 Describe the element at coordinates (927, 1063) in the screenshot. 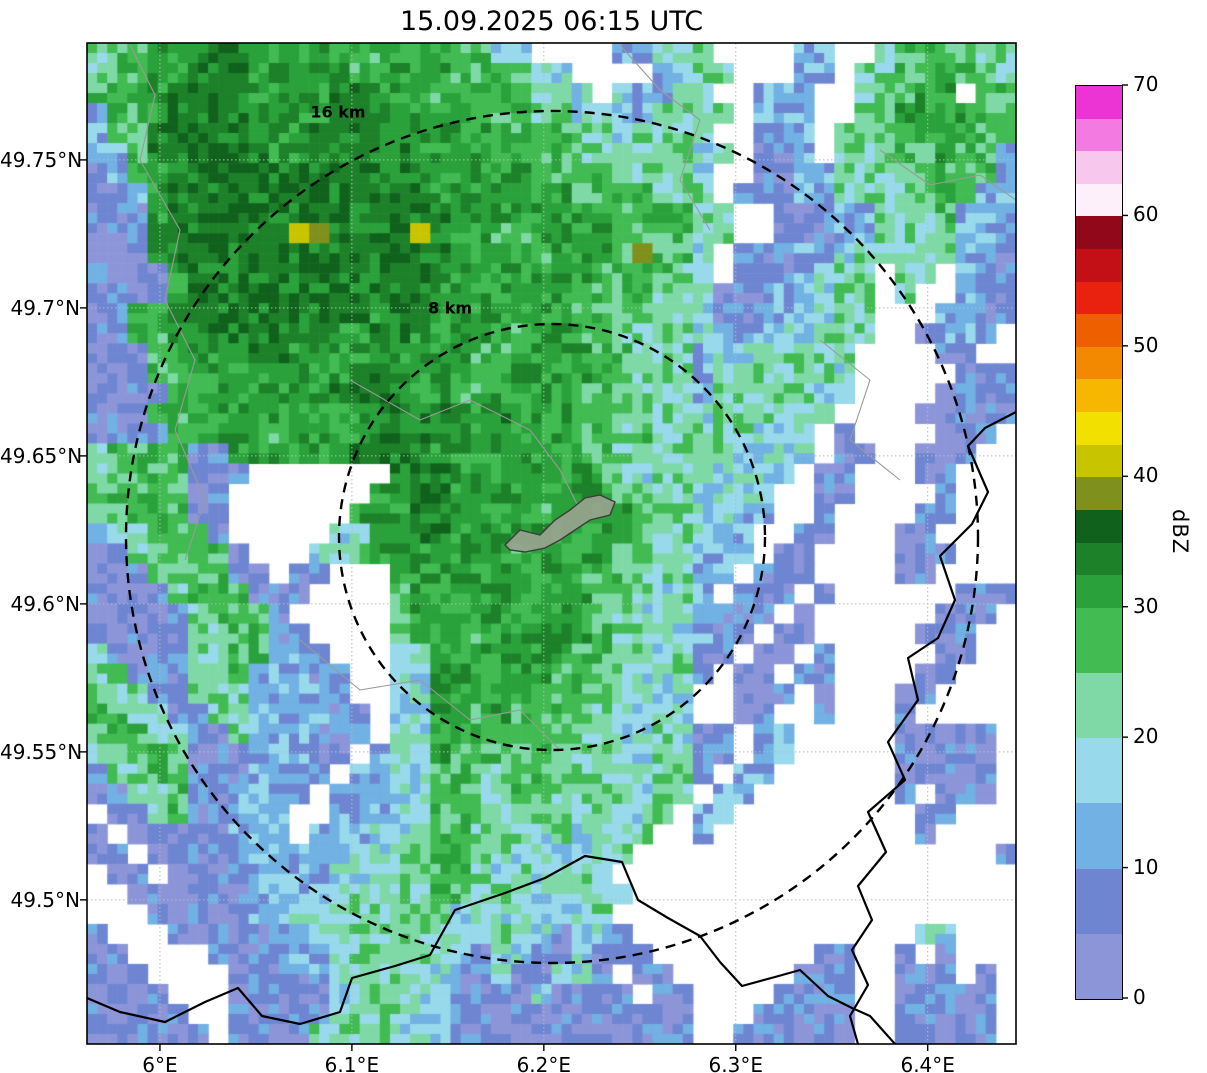

I see `x-axis-tick-label: 6.4°E` at that location.